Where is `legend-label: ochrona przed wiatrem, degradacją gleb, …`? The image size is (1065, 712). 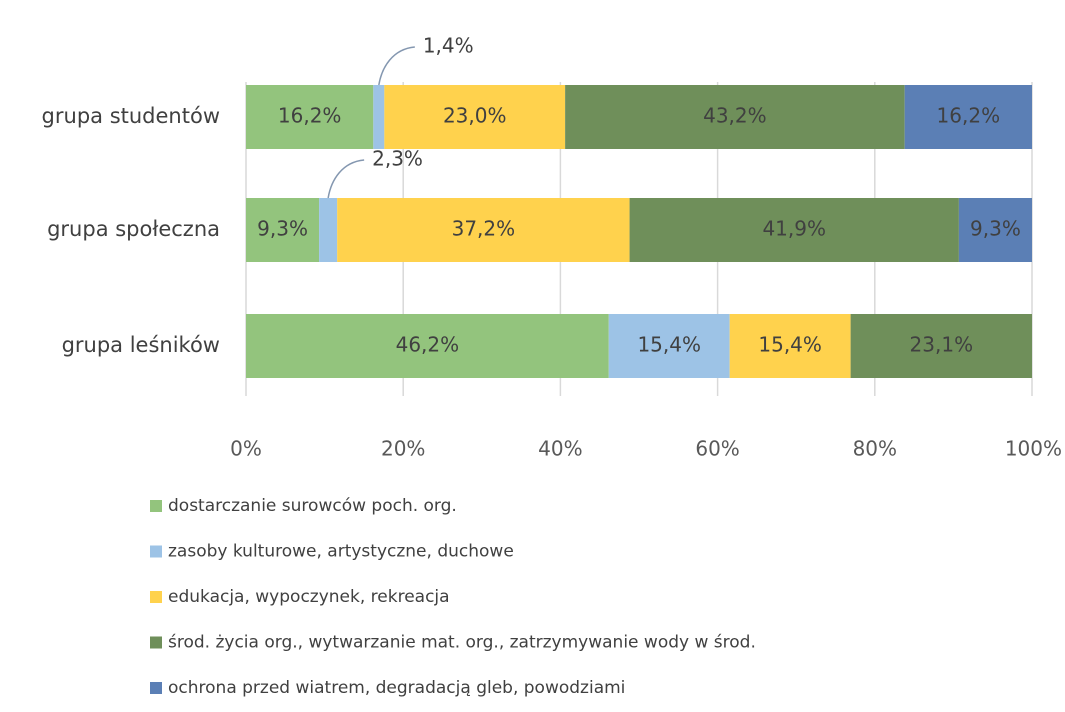 legend-label: ochrona przed wiatrem, degradacją gleb, … is located at coordinates (396, 688).